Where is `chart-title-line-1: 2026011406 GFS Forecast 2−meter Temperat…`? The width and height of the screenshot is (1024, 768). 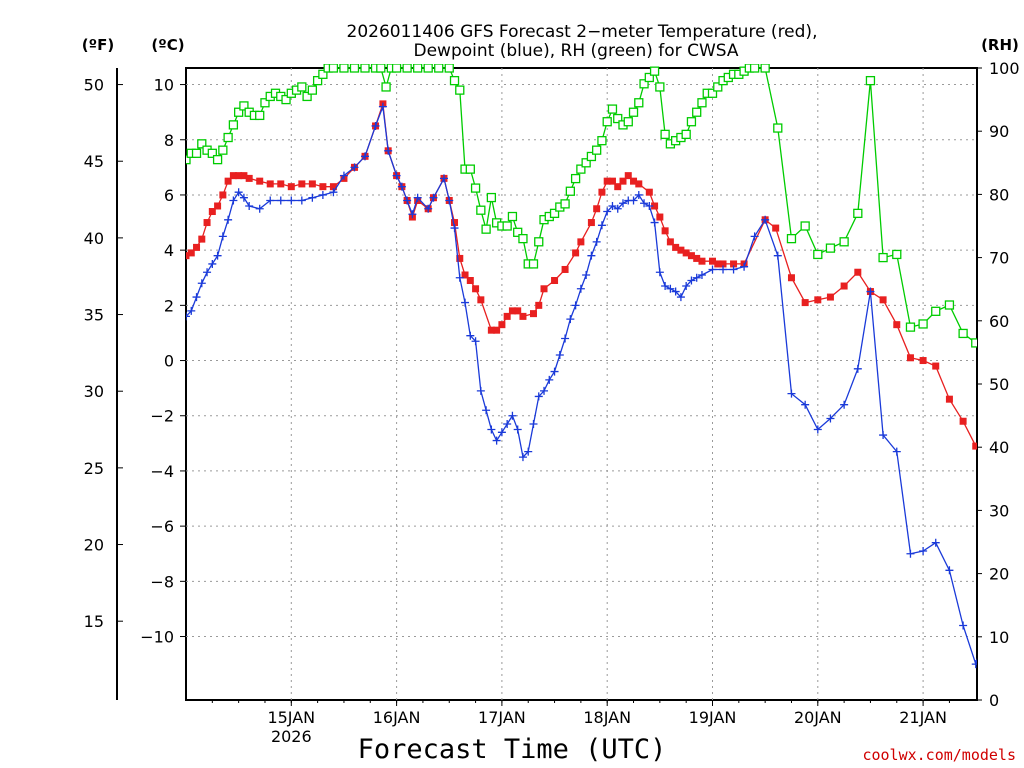 chart-title-line-1: 2026011406 GFS Forecast 2−meter Temperat… is located at coordinates (582, 32).